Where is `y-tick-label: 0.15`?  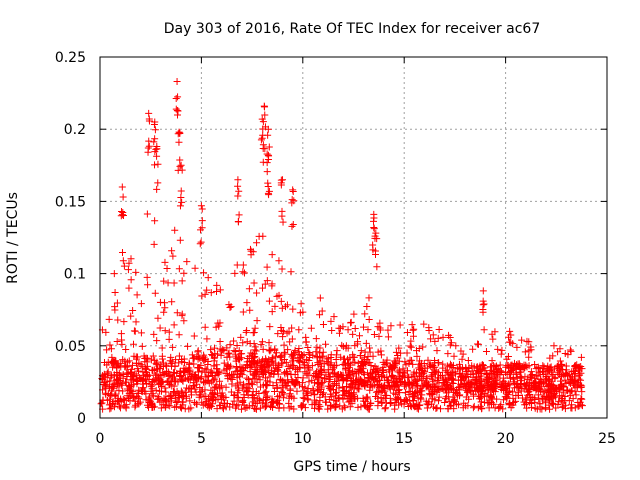
y-tick-label: 0.15 is located at coordinates (70, 202).